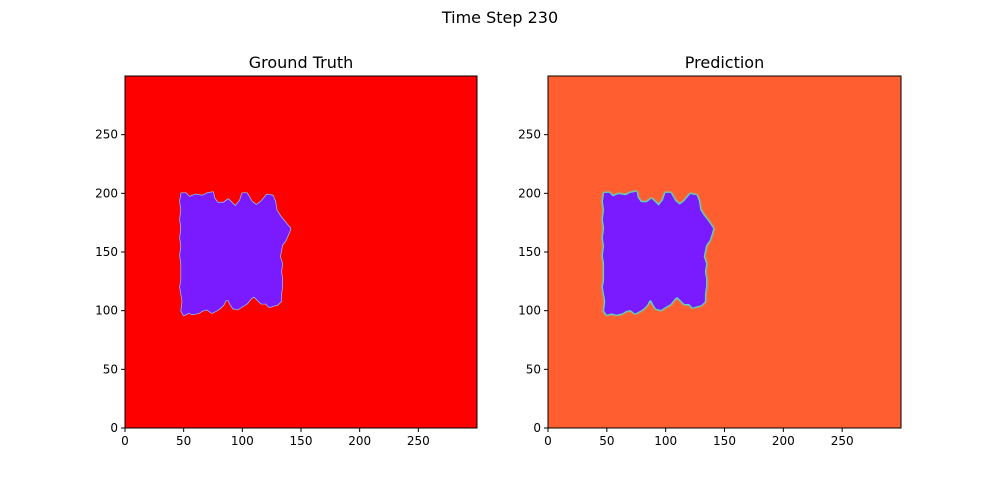 The width and height of the screenshot is (1000, 500). What do you see at coordinates (724, 62) in the screenshot?
I see `panel-title: Prediction` at bounding box center [724, 62].